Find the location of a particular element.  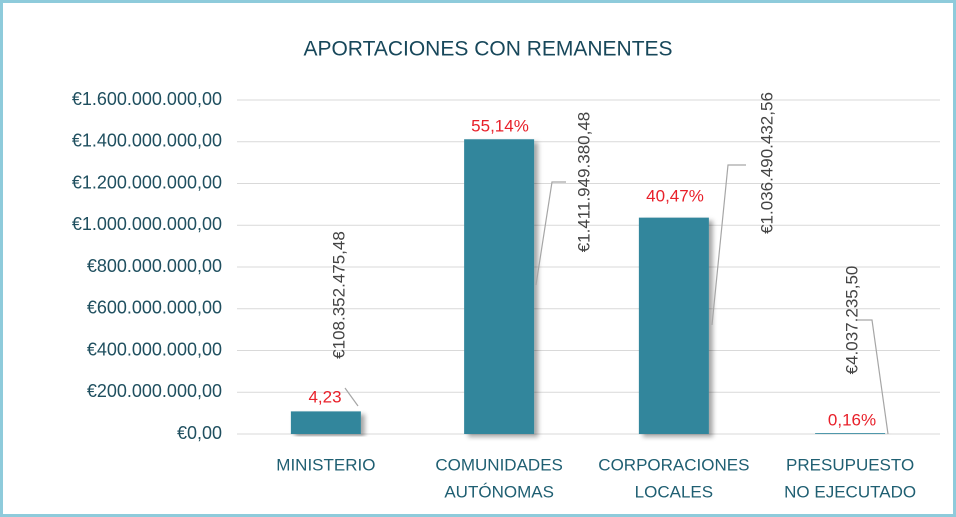

value-label: €1.411.949.380,48 is located at coordinates (583, 182).